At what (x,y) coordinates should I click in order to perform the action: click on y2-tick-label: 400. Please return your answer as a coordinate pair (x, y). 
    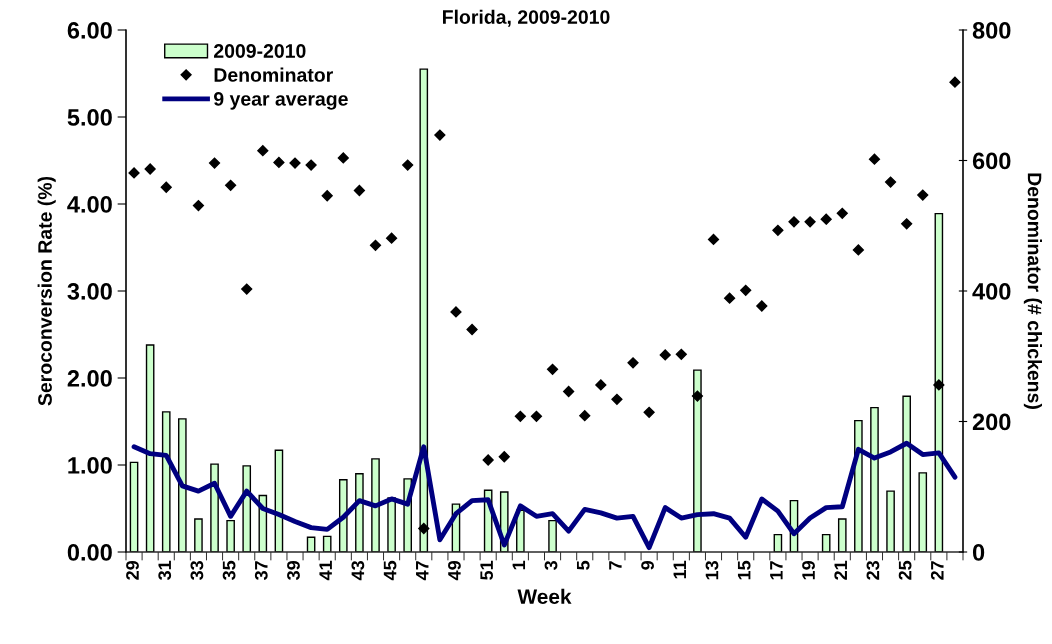
    Looking at the image, I should click on (991, 291).